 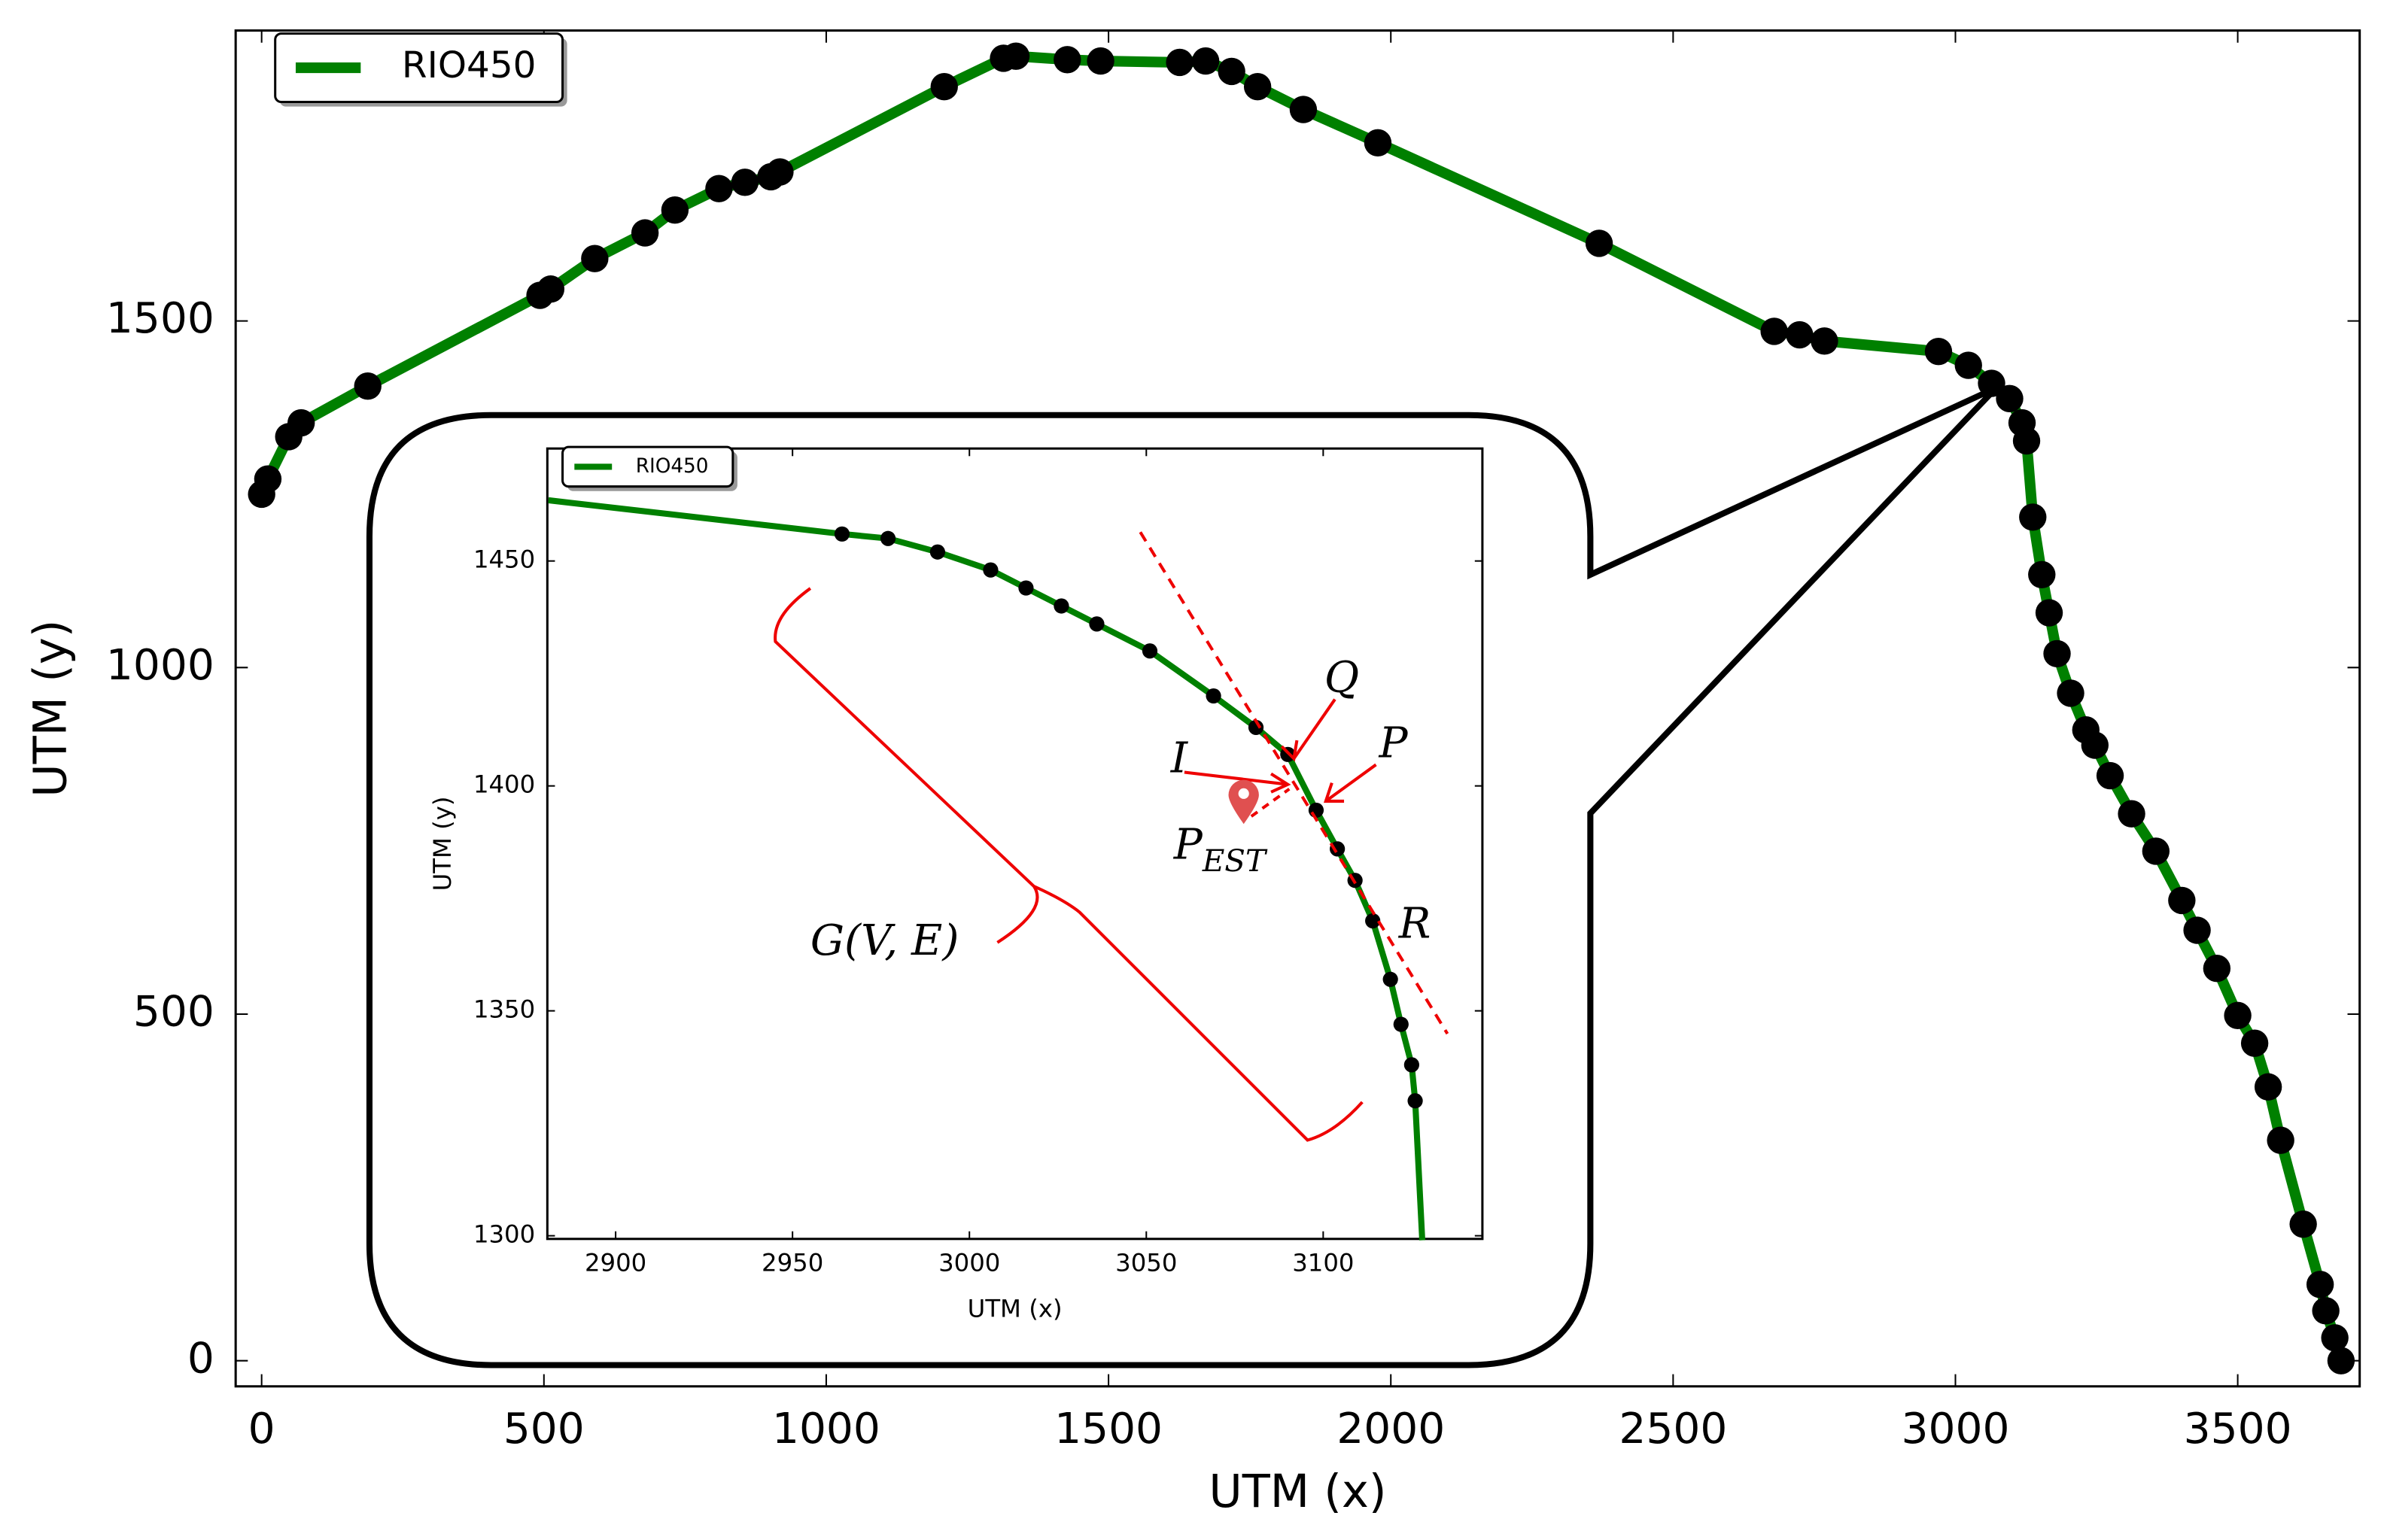 I want to click on annotations: Q P I PEST R G(V, E), so click(x=1111, y=836).